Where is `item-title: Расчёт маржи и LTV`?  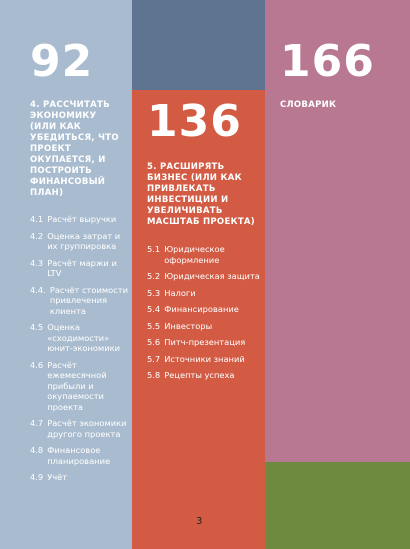 item-title: Расчёт маржи и LTV is located at coordinates (82, 268).